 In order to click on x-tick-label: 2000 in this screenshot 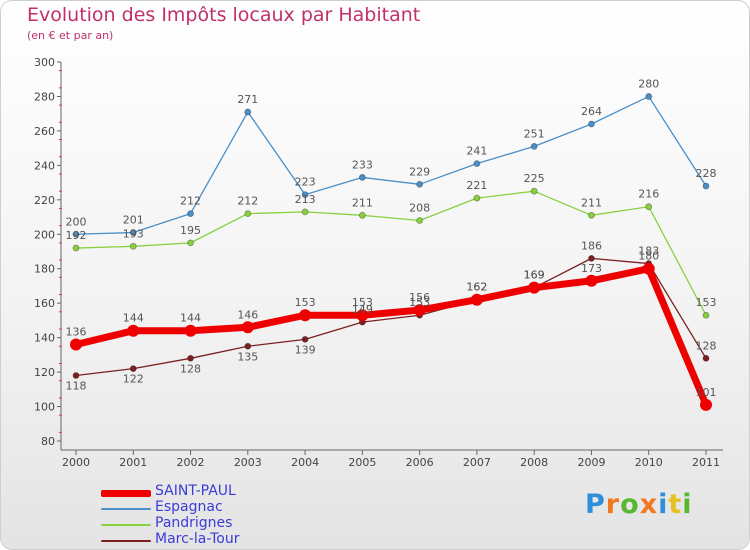, I will do `click(76, 462)`.